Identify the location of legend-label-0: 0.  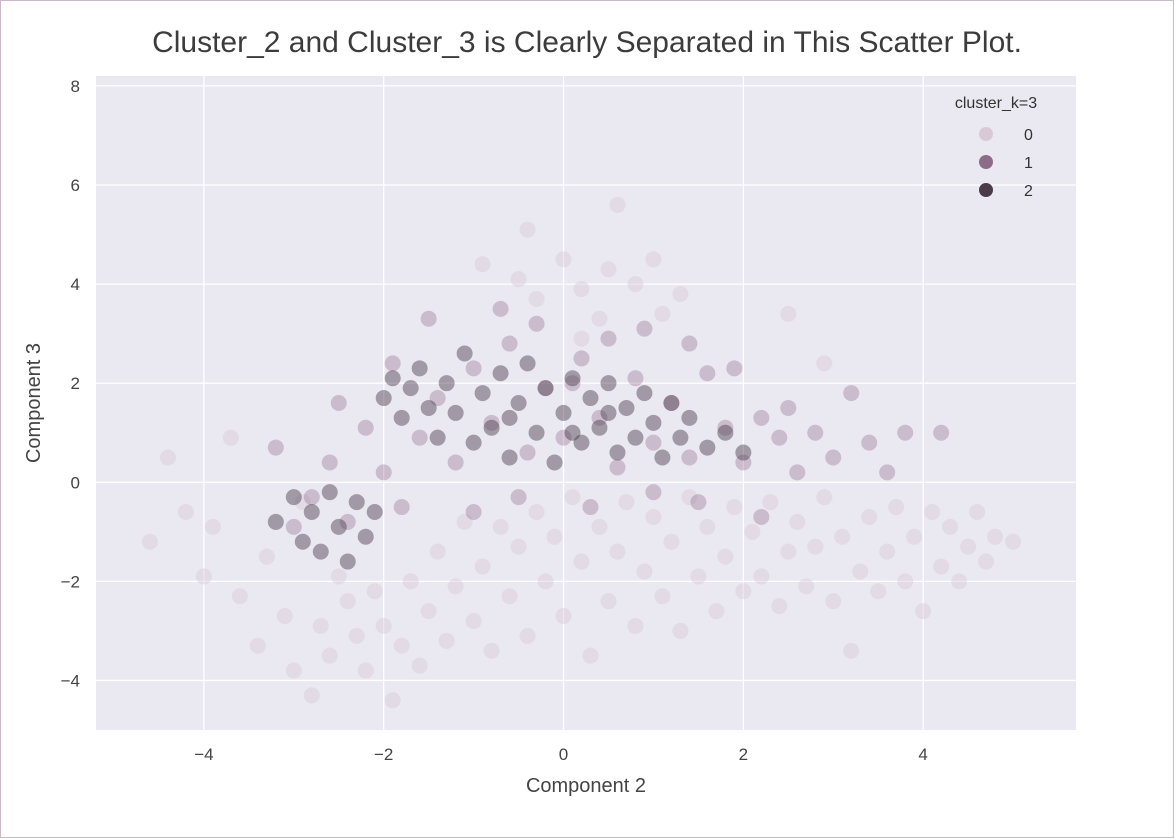
(1028, 135).